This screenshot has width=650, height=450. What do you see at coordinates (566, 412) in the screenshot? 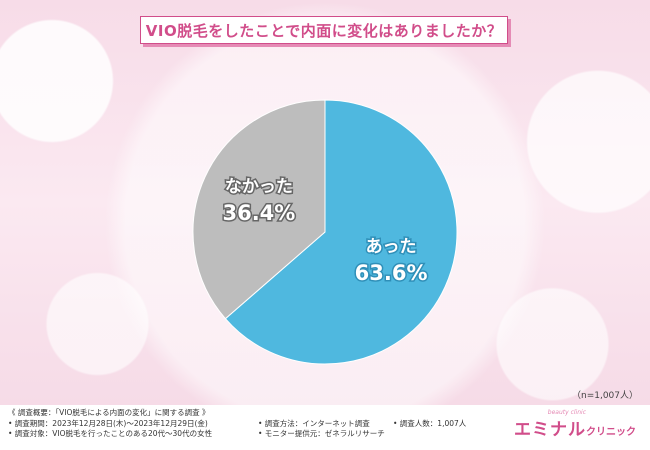
I see `logo-tagline: beauty clinic` at bounding box center [566, 412].